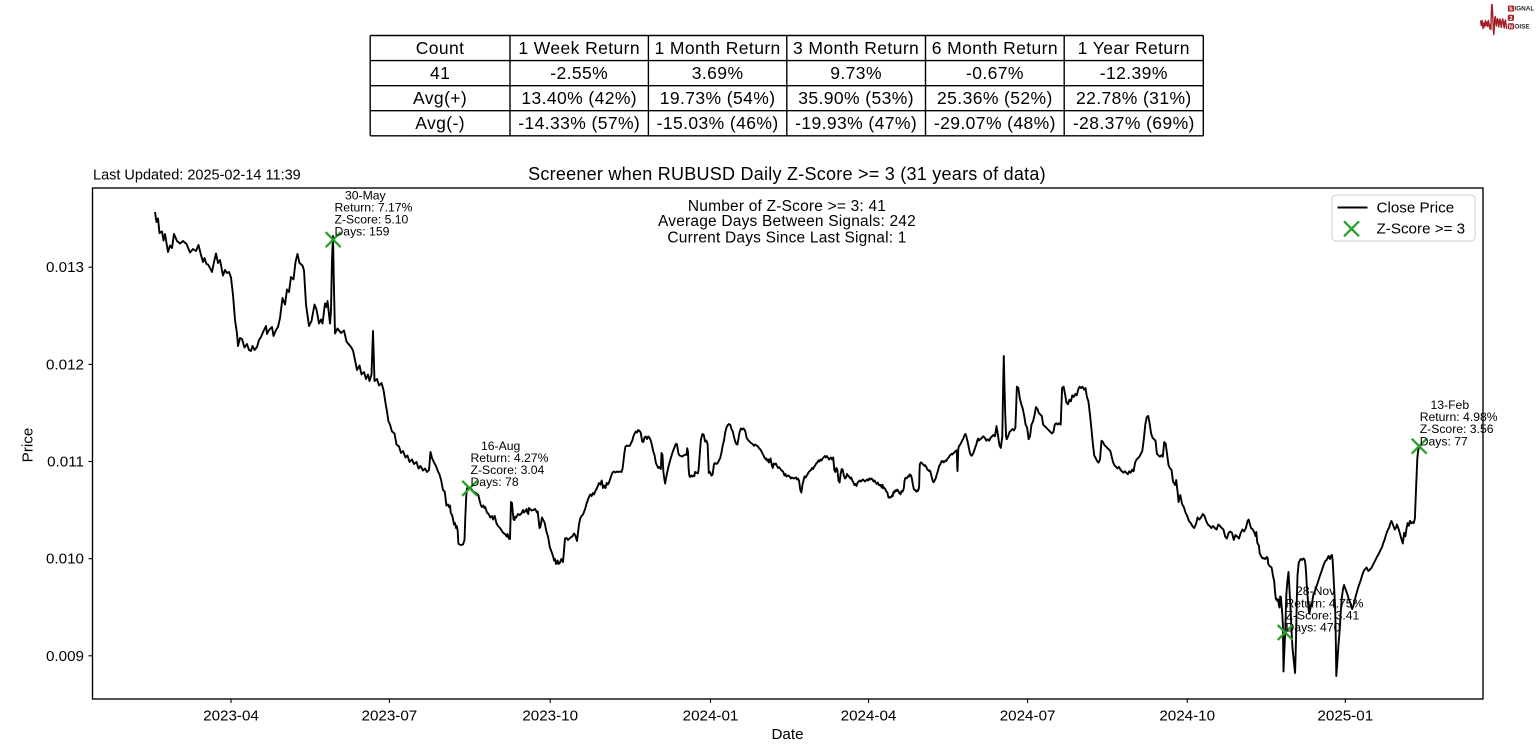  I want to click on svg-text: Z-Score: 5.10, so click(372, 220).